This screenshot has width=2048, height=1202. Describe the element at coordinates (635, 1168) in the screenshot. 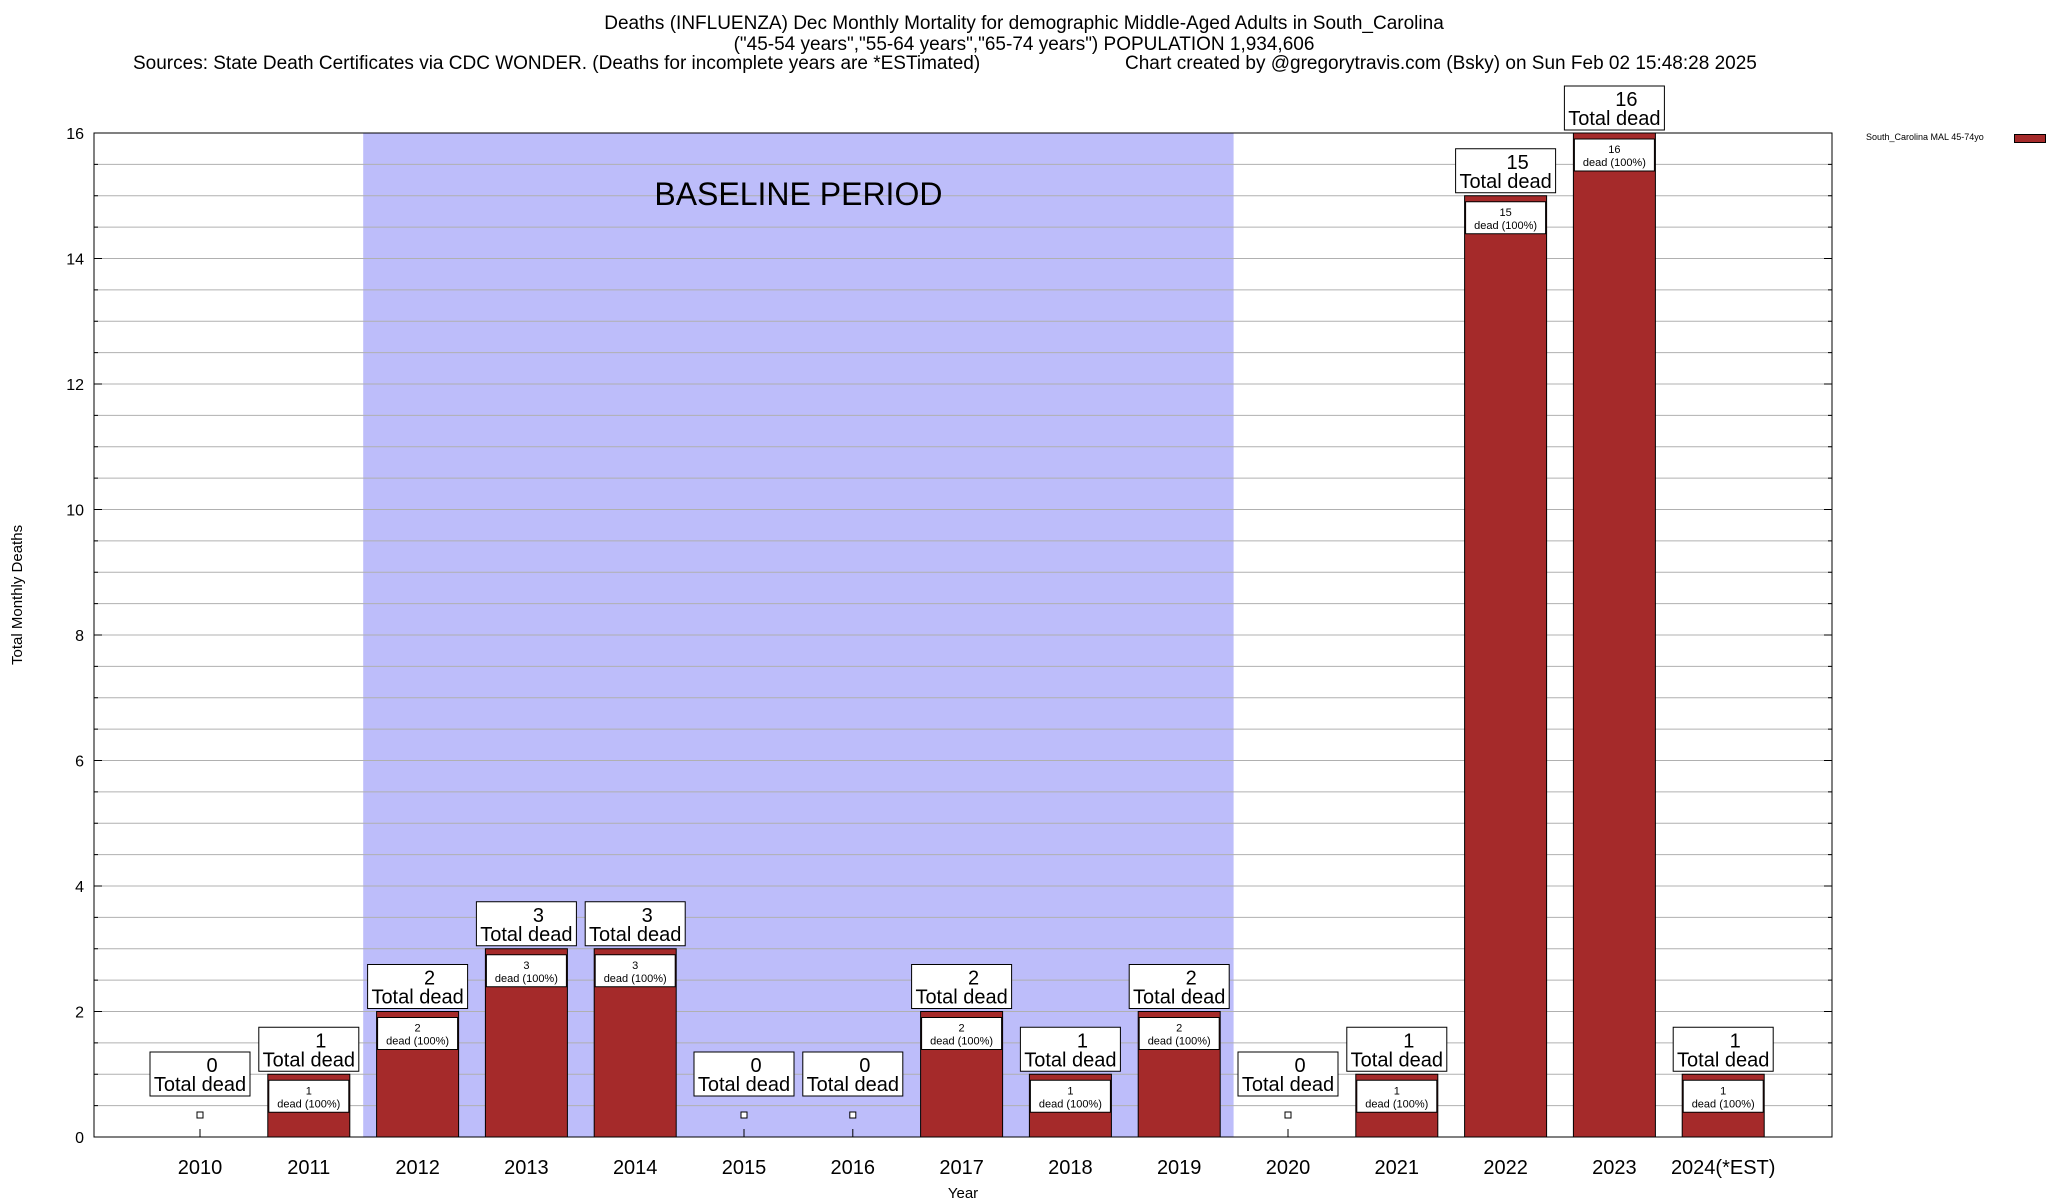

I see `x-tick-label: 2014` at that location.